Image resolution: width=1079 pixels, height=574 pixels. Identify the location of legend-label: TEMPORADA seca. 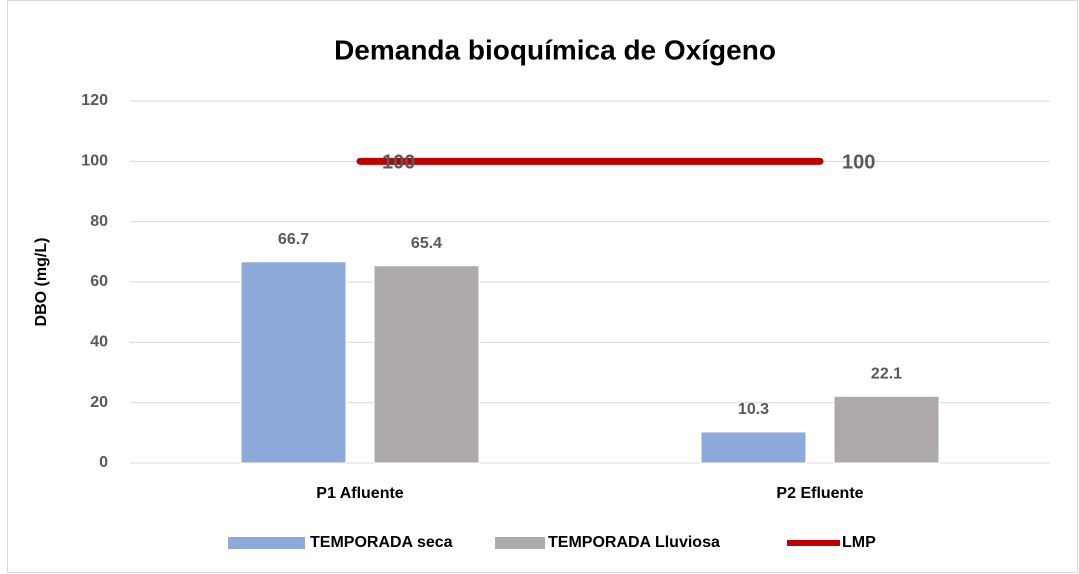
(381, 542).